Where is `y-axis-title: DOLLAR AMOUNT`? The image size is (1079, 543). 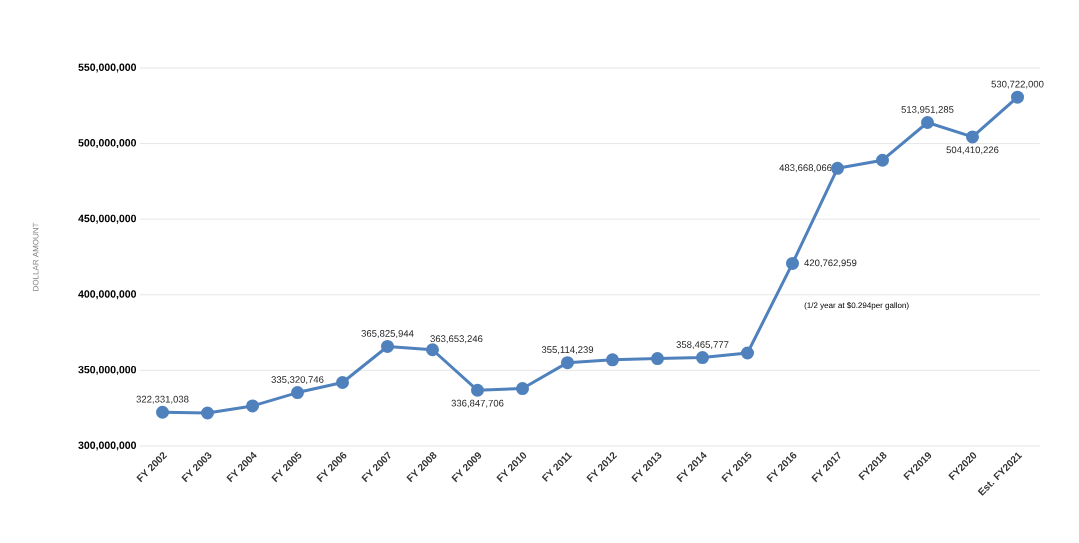 y-axis-title: DOLLAR AMOUNT is located at coordinates (35, 256).